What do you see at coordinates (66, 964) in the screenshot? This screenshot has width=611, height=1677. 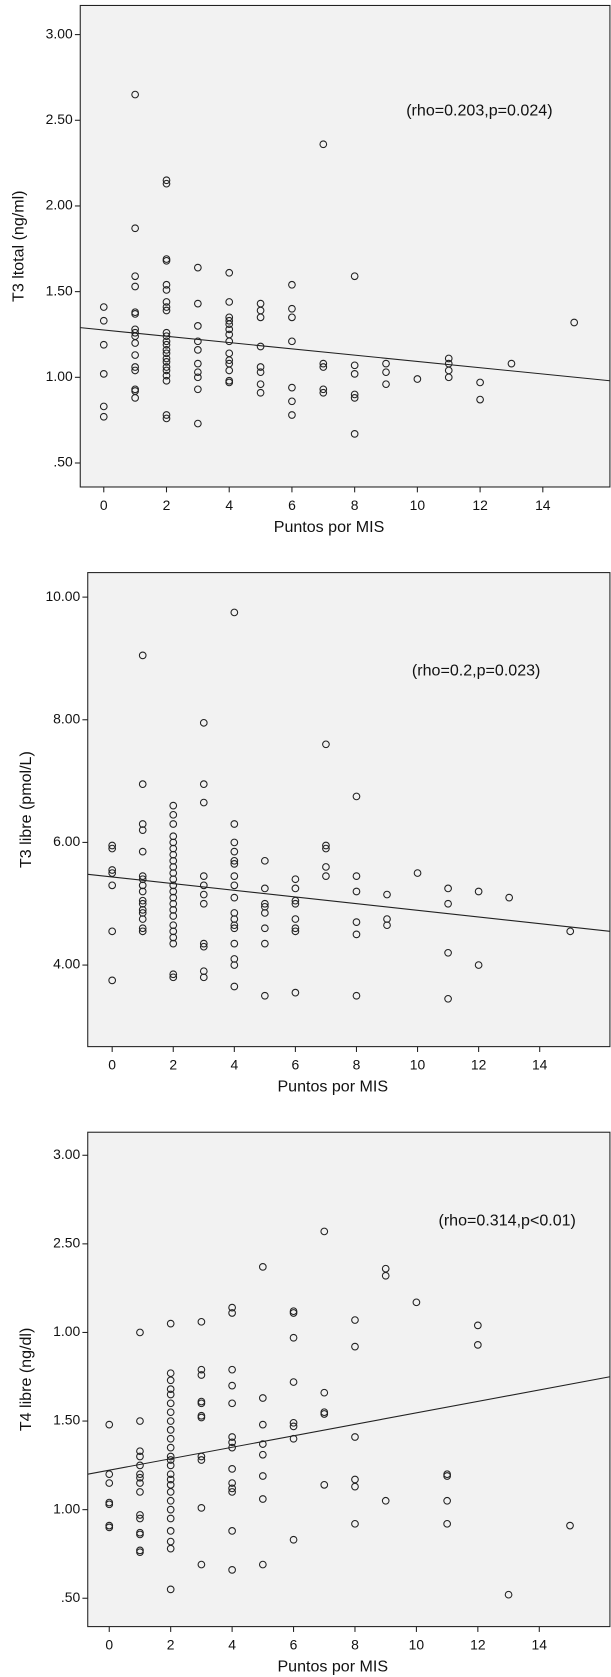 I see `y-tick-label: 4.00` at bounding box center [66, 964].